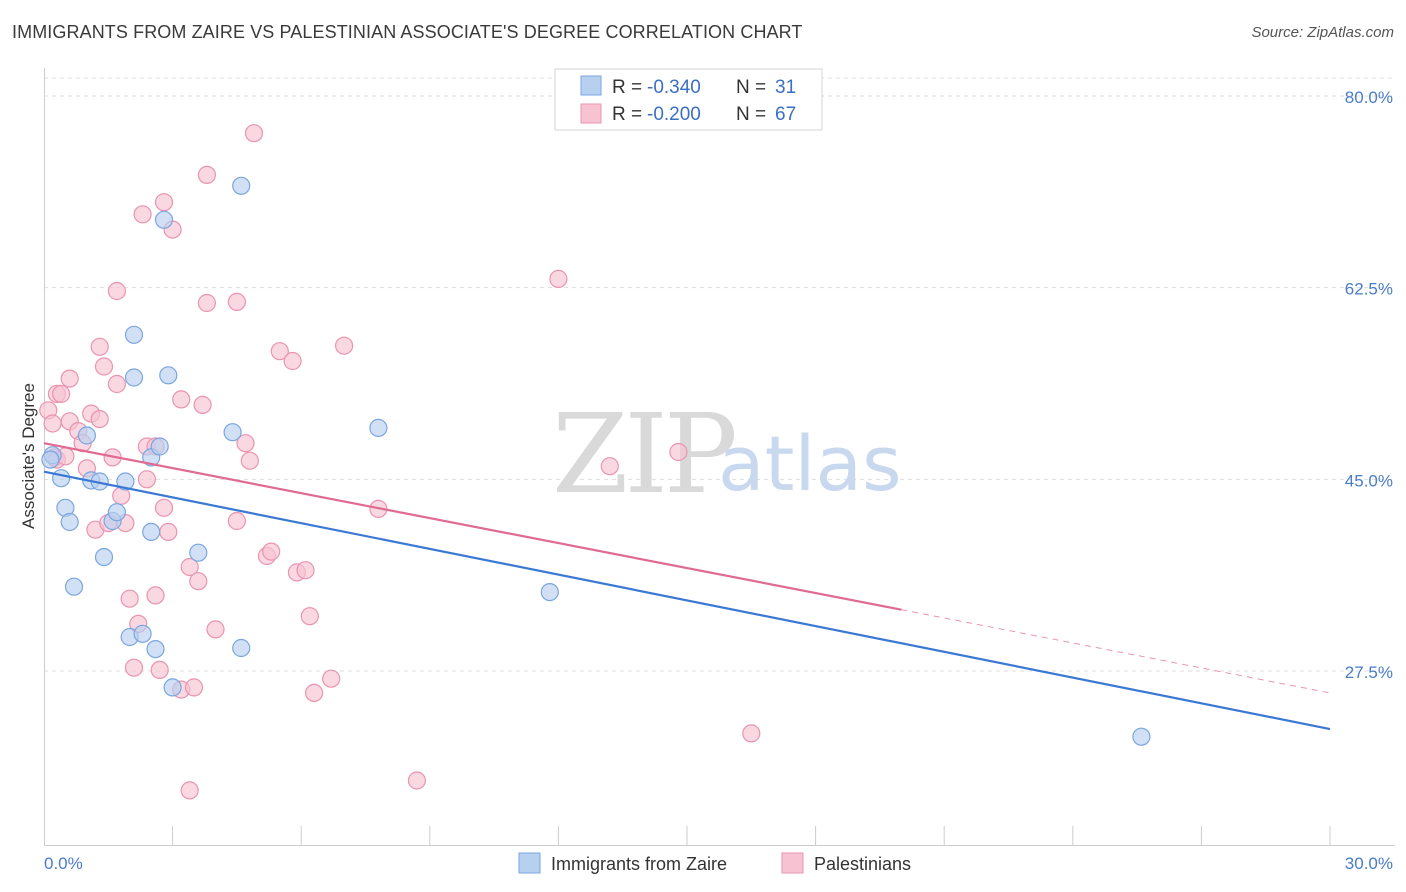 This screenshot has width=1406, height=892. Describe the element at coordinates (28, 456) in the screenshot. I see `y-axis-label: Associate's Degree` at that location.